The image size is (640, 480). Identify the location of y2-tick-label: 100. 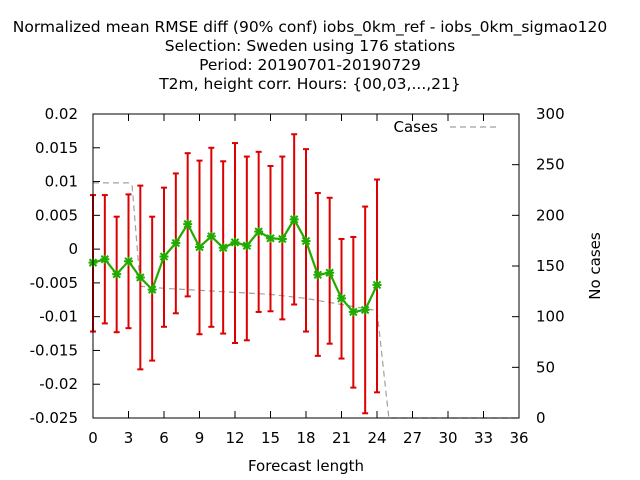
(550, 317).